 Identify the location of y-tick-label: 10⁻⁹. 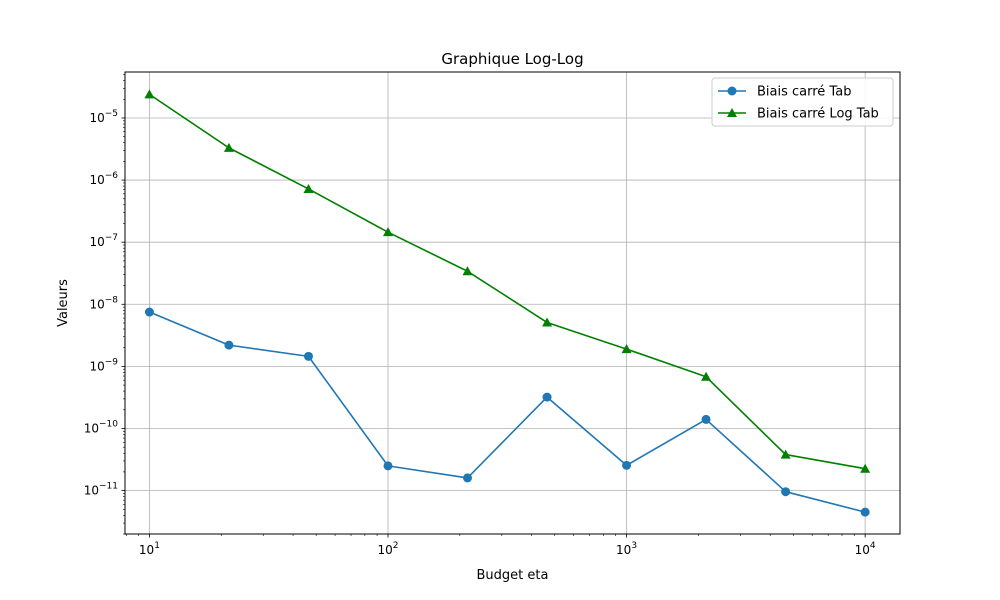
(103, 365).